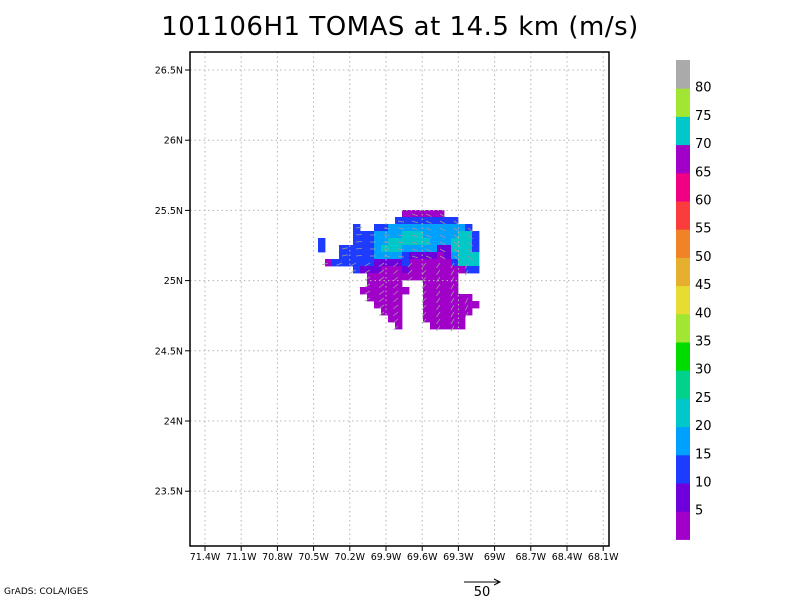 Image resolution: width=800 pixels, height=600 pixels. Describe the element at coordinates (703, 229) in the screenshot. I see `colorbar-label: 55` at that location.